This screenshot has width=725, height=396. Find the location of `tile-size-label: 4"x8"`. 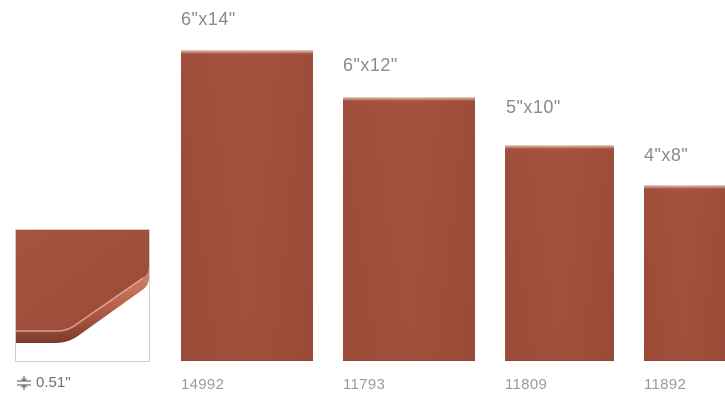

tile-size-label: 4"x8" is located at coordinates (666, 155).